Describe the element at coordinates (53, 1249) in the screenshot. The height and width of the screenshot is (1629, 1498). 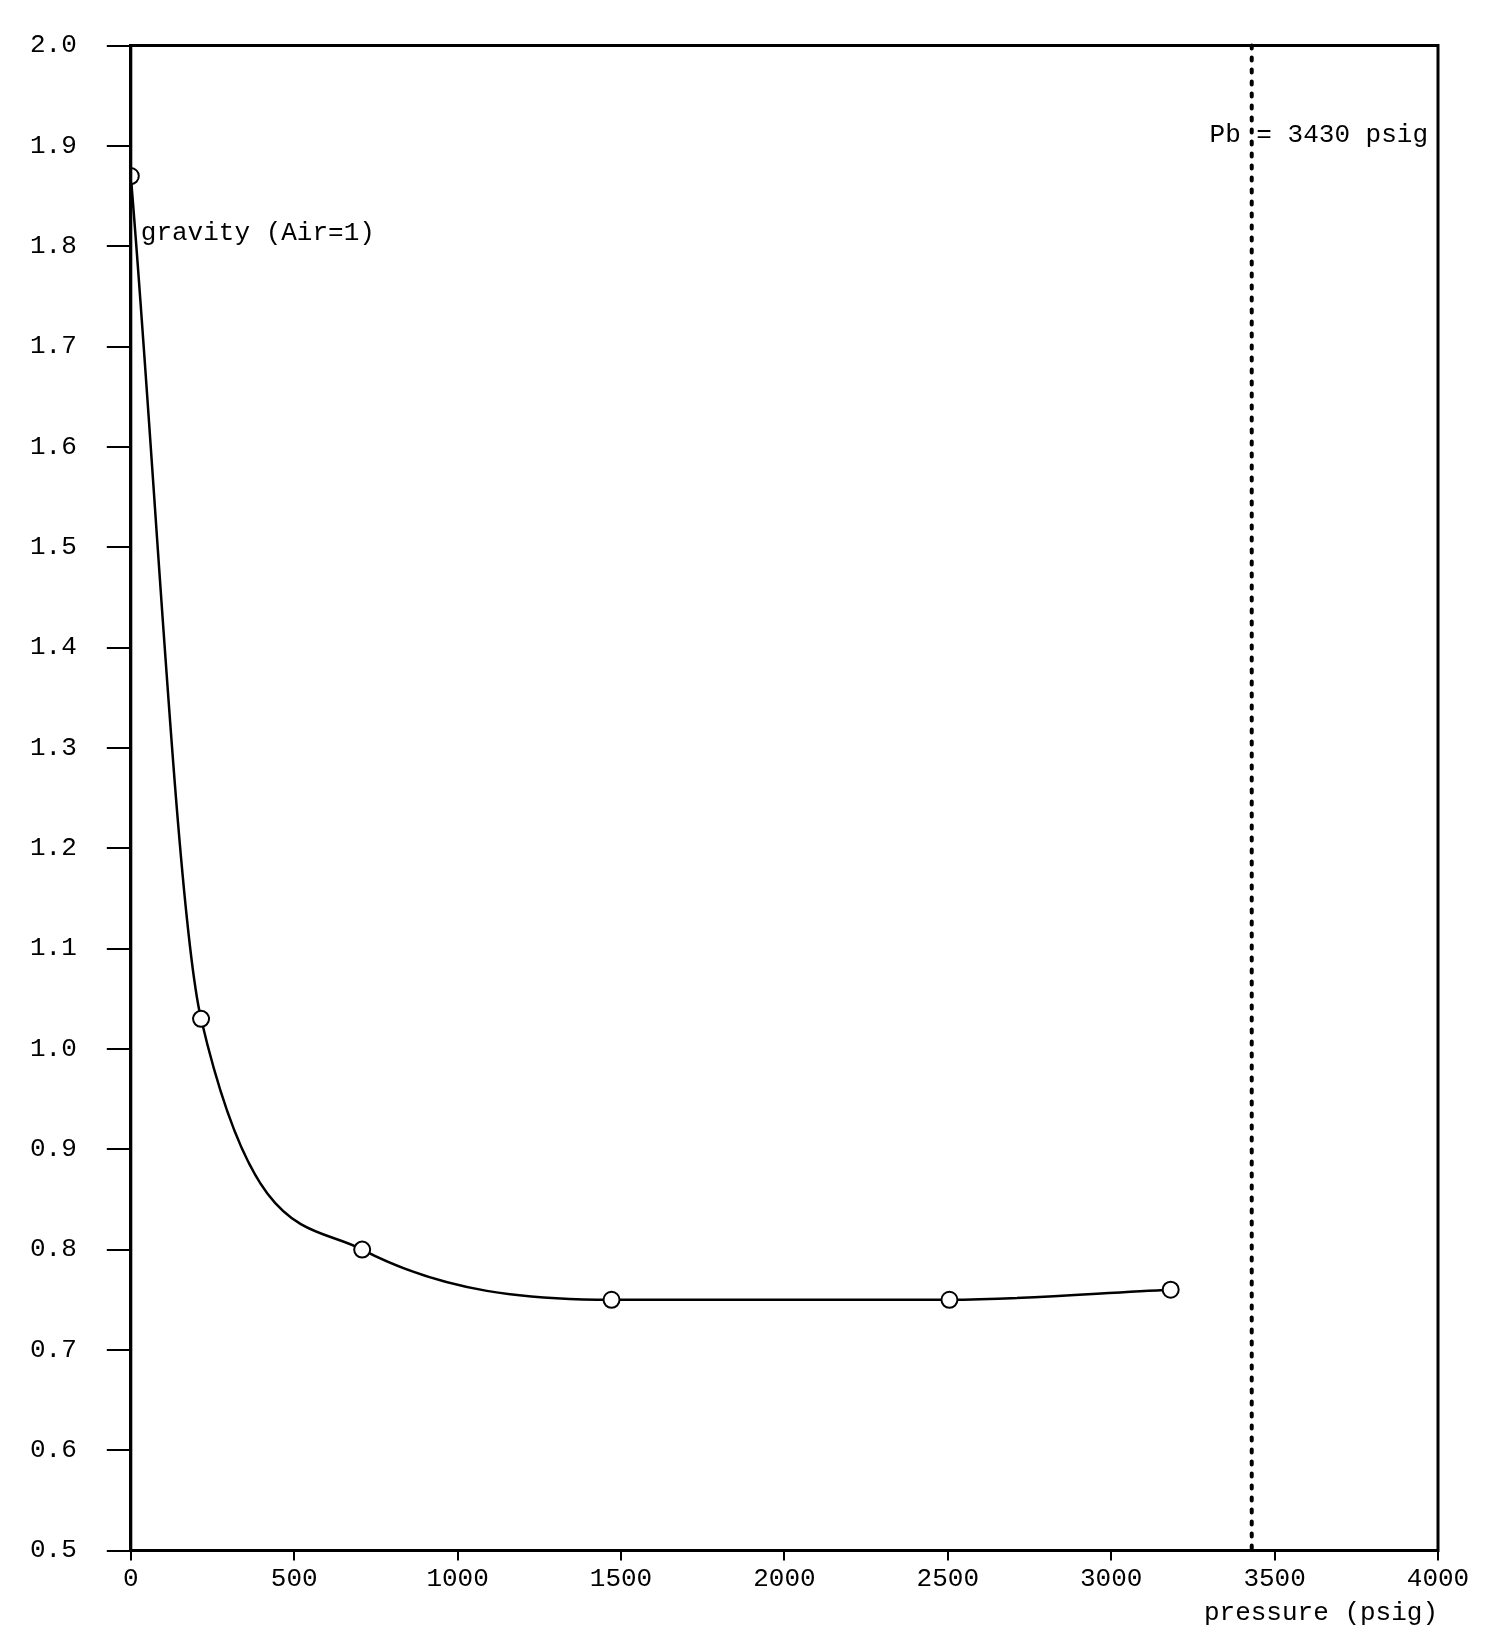
I see `y-tick-label: 0.8` at that location.